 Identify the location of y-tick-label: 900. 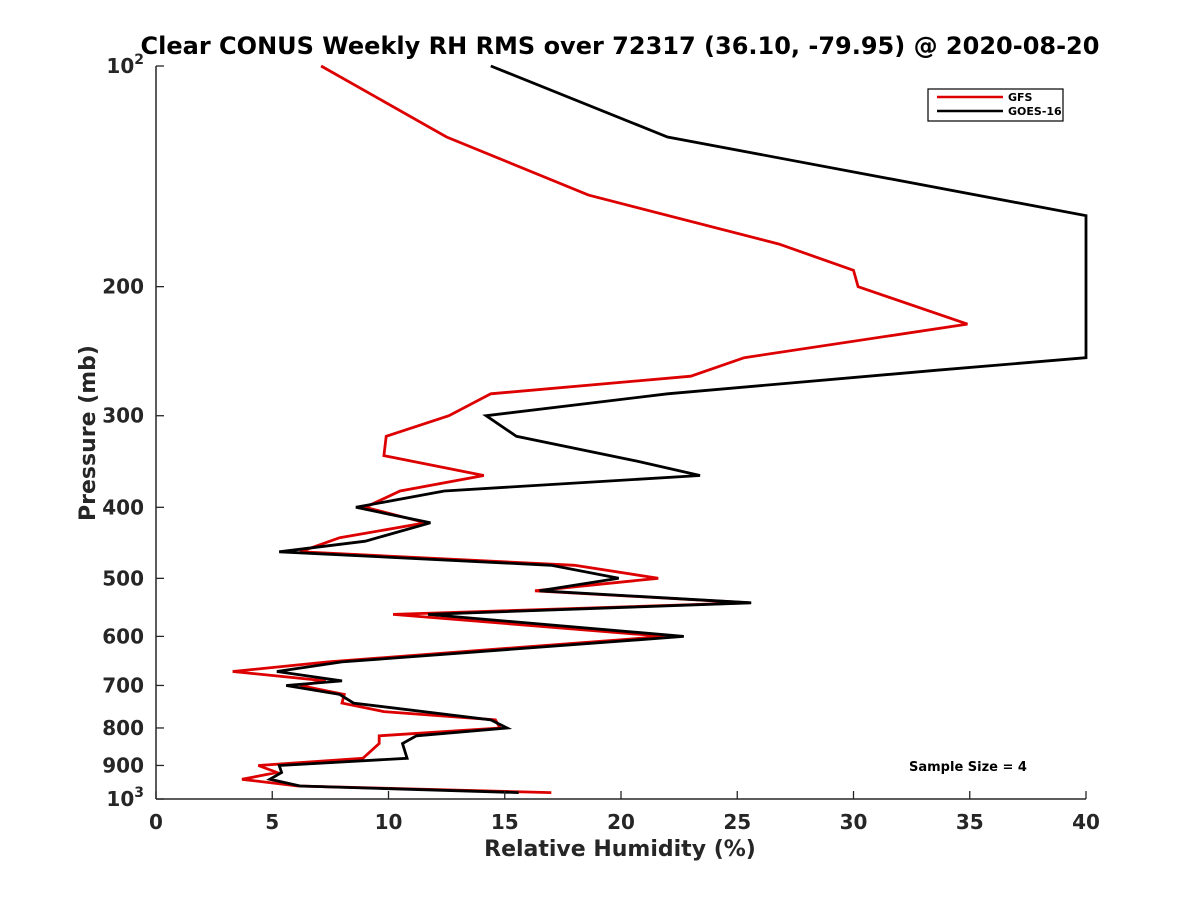
(123, 765).